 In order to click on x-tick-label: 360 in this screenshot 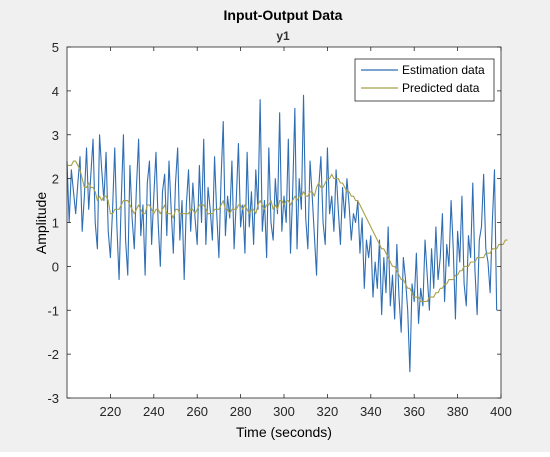, I will do `click(414, 411)`.